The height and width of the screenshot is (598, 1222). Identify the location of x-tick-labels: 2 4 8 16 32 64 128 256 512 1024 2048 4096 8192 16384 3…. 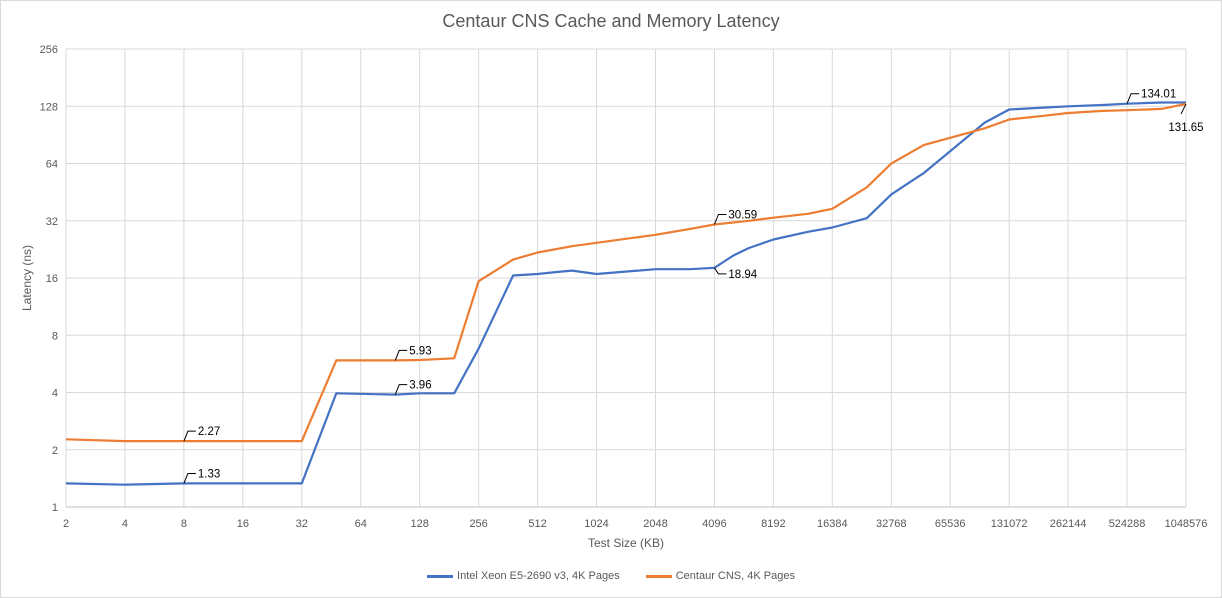
(635, 524).